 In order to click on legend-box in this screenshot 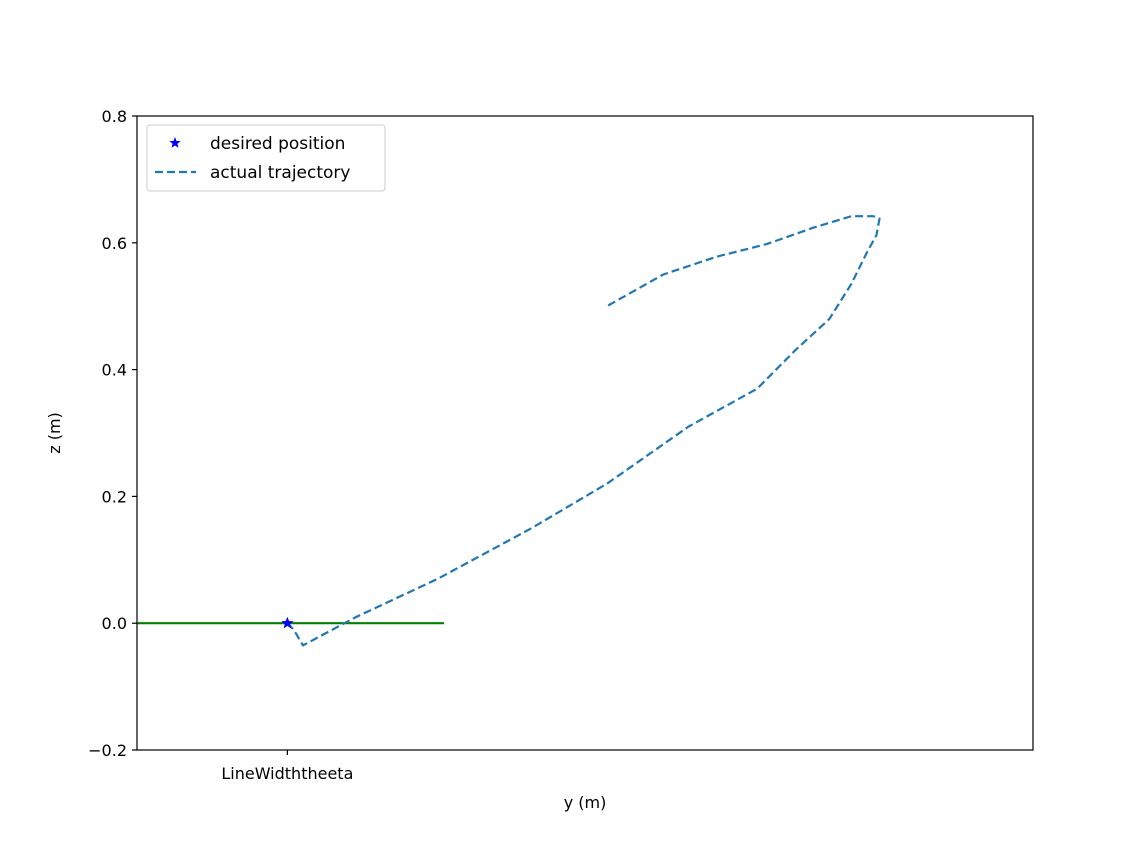, I will do `click(266, 158)`.